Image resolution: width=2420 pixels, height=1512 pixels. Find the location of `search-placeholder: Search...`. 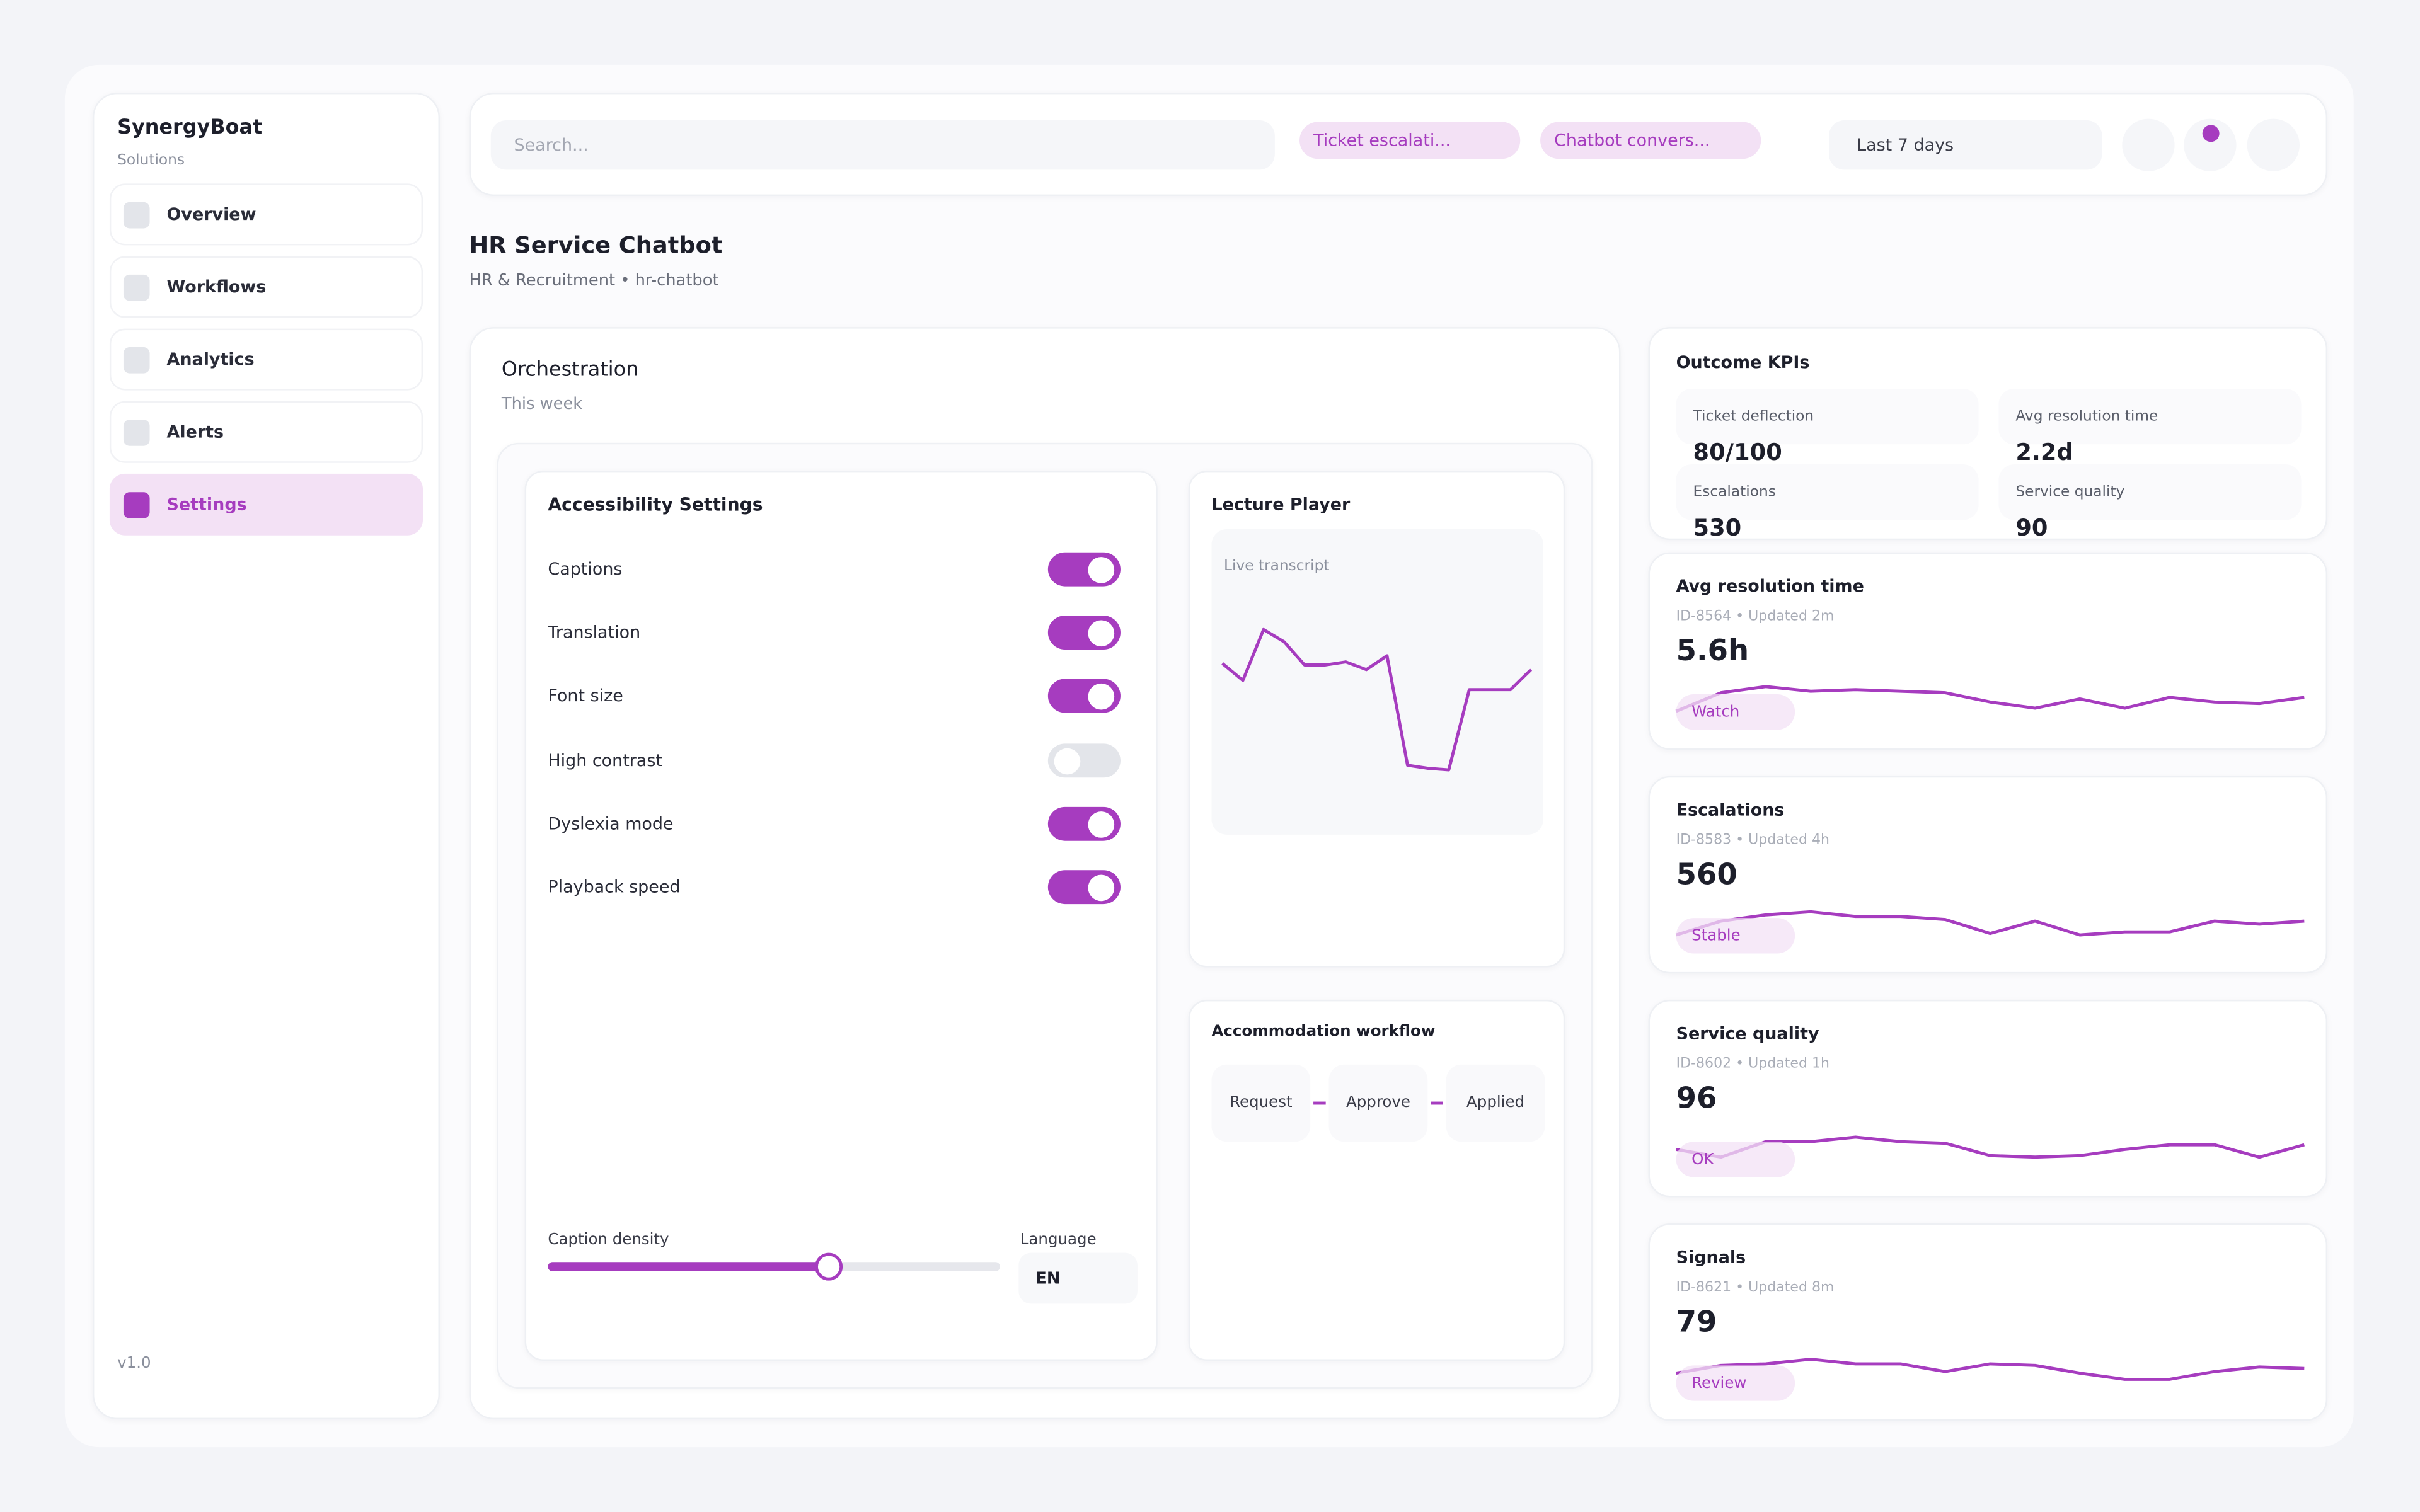

search-placeholder: Search... is located at coordinates (551, 145).